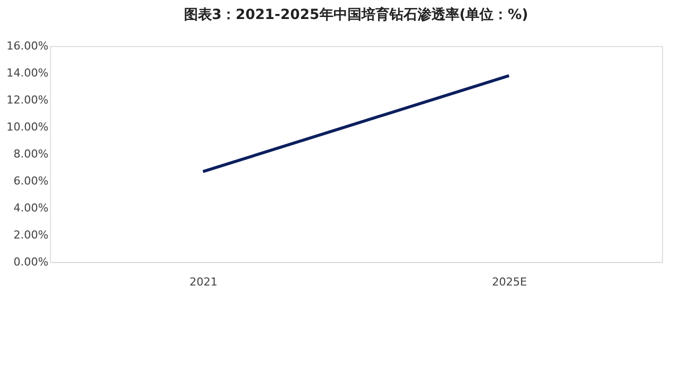  Describe the element at coordinates (31, 208) in the screenshot. I see `y-tick-label: 4.00%` at that location.